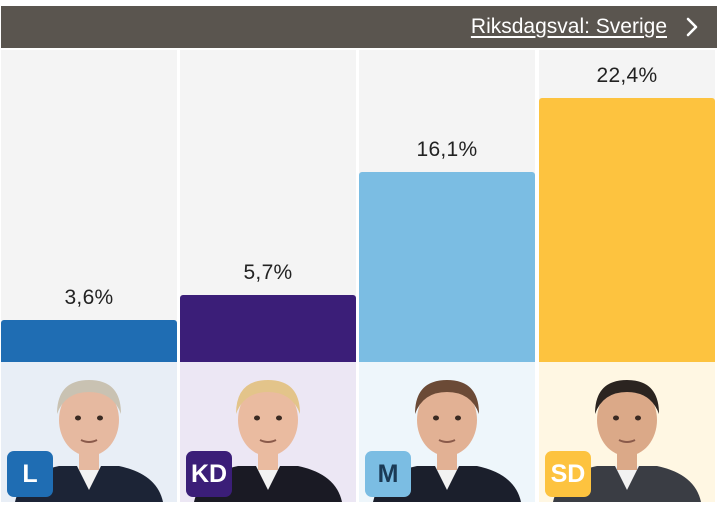 The height and width of the screenshot is (509, 719). I want to click on party-badge-sd: SD, so click(568, 474).